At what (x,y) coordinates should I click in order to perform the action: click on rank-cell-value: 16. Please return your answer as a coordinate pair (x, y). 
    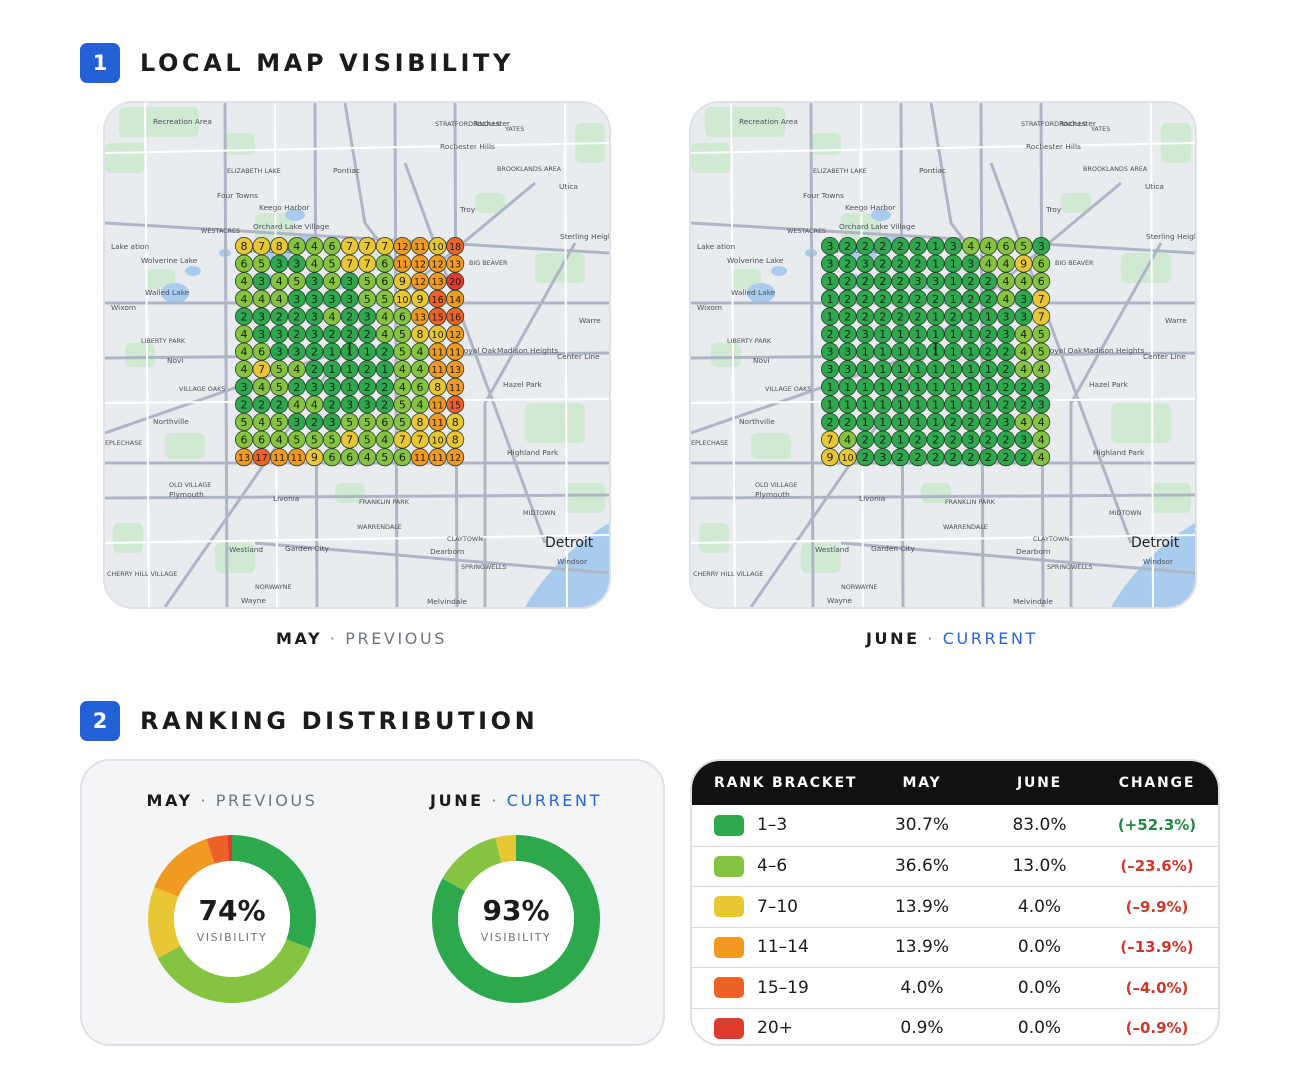
    Looking at the image, I should click on (438, 300).